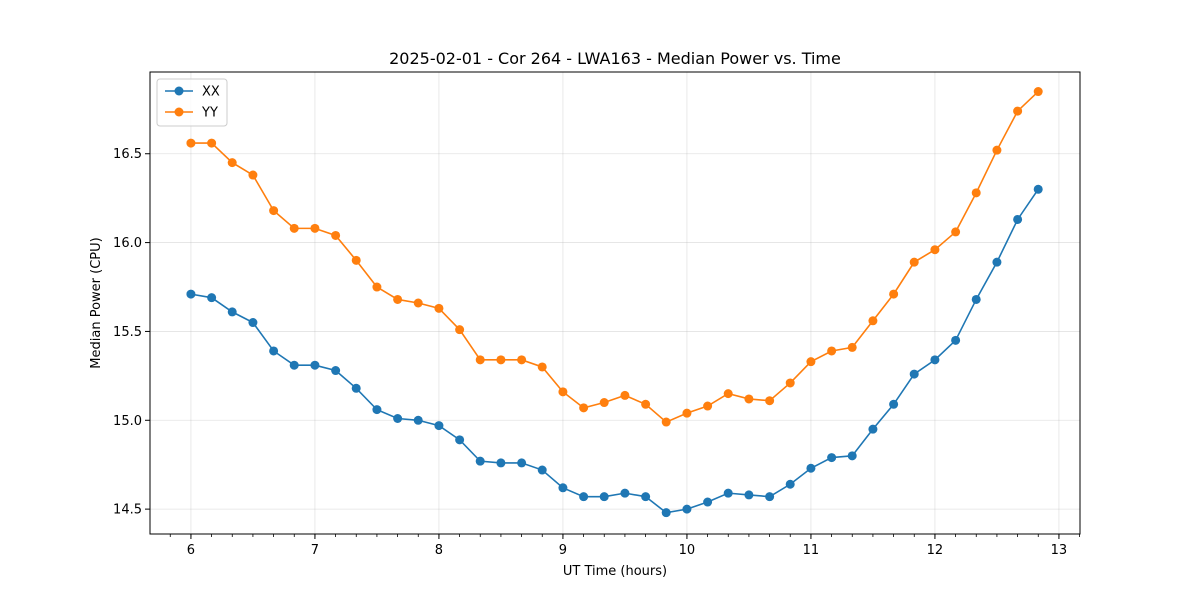 The image size is (1200, 600). What do you see at coordinates (1059, 550) in the screenshot?
I see `x-tick-label: 13` at bounding box center [1059, 550].